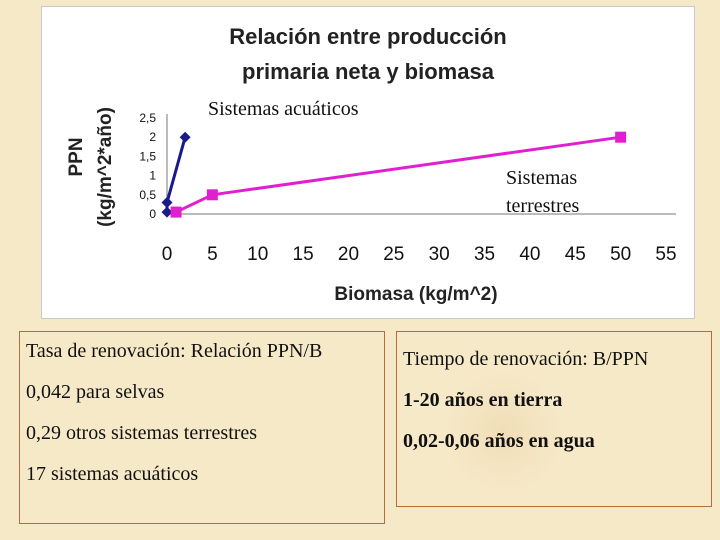 Image resolution: width=720 pixels, height=540 pixels. Describe the element at coordinates (112, 474) in the screenshot. I see `turnover-rate-line: 17 sistemas acuáticos` at that location.